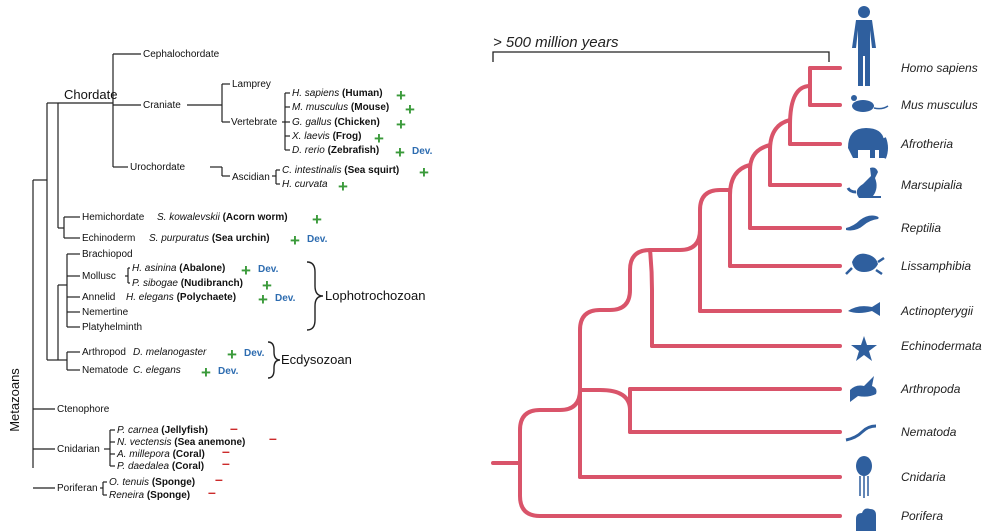 The width and height of the screenshot is (1000, 531). What do you see at coordinates (939, 105) in the screenshot?
I see `taxon-label: Mus musculus` at bounding box center [939, 105].